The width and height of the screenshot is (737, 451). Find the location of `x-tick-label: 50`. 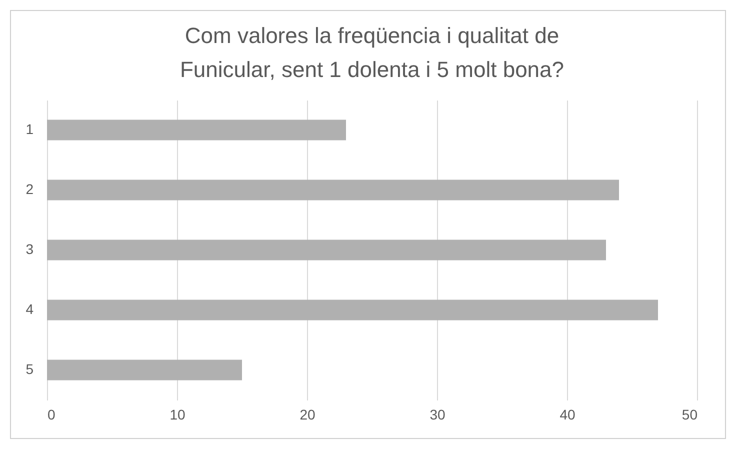

x-tick-label: 50 is located at coordinates (690, 414).